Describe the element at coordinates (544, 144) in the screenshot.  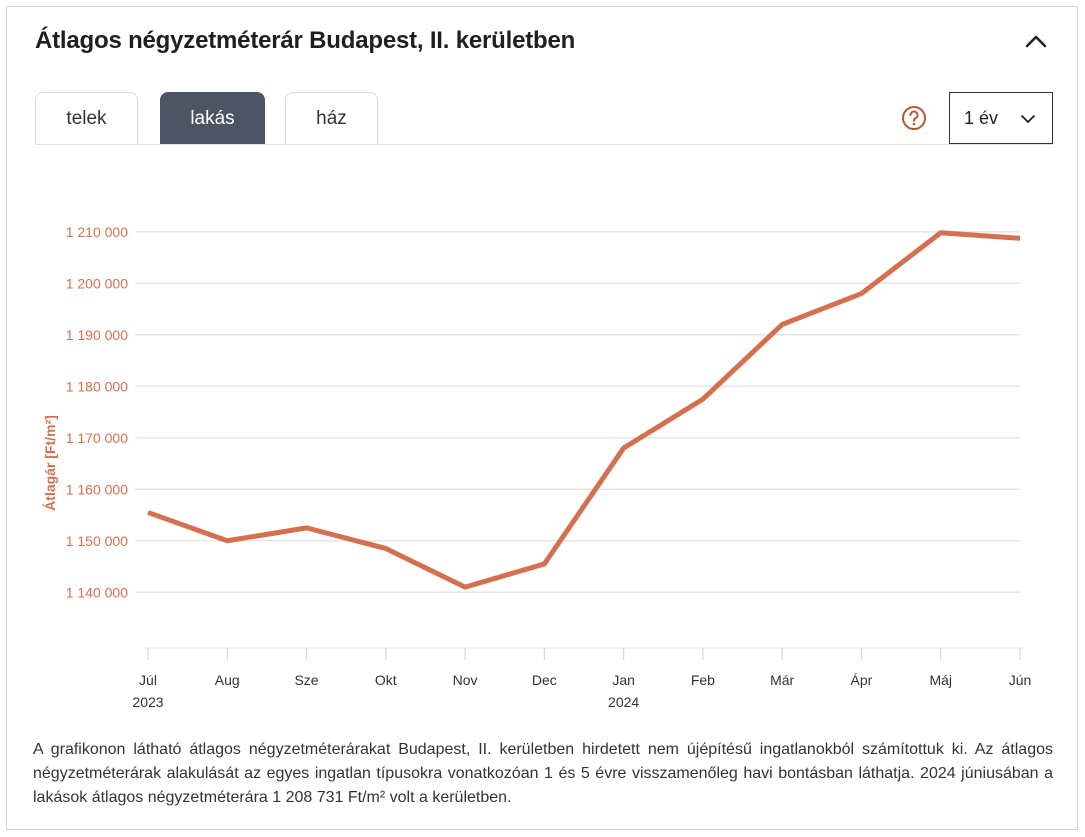
I see `tabs-divider` at that location.